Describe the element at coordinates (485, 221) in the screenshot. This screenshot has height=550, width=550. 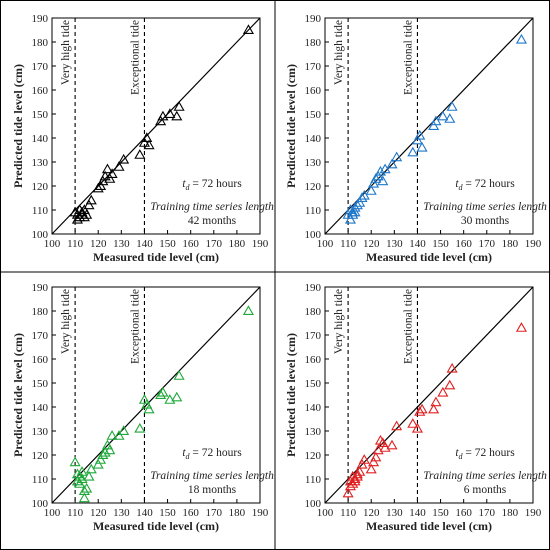
I see `training-length-value: 30 months` at that location.